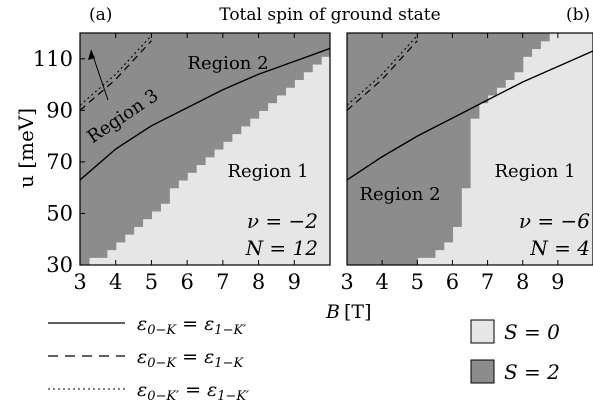  What do you see at coordinates (91, 55) in the screenshot?
I see `region-3-arrow-head` at bounding box center [91, 55].